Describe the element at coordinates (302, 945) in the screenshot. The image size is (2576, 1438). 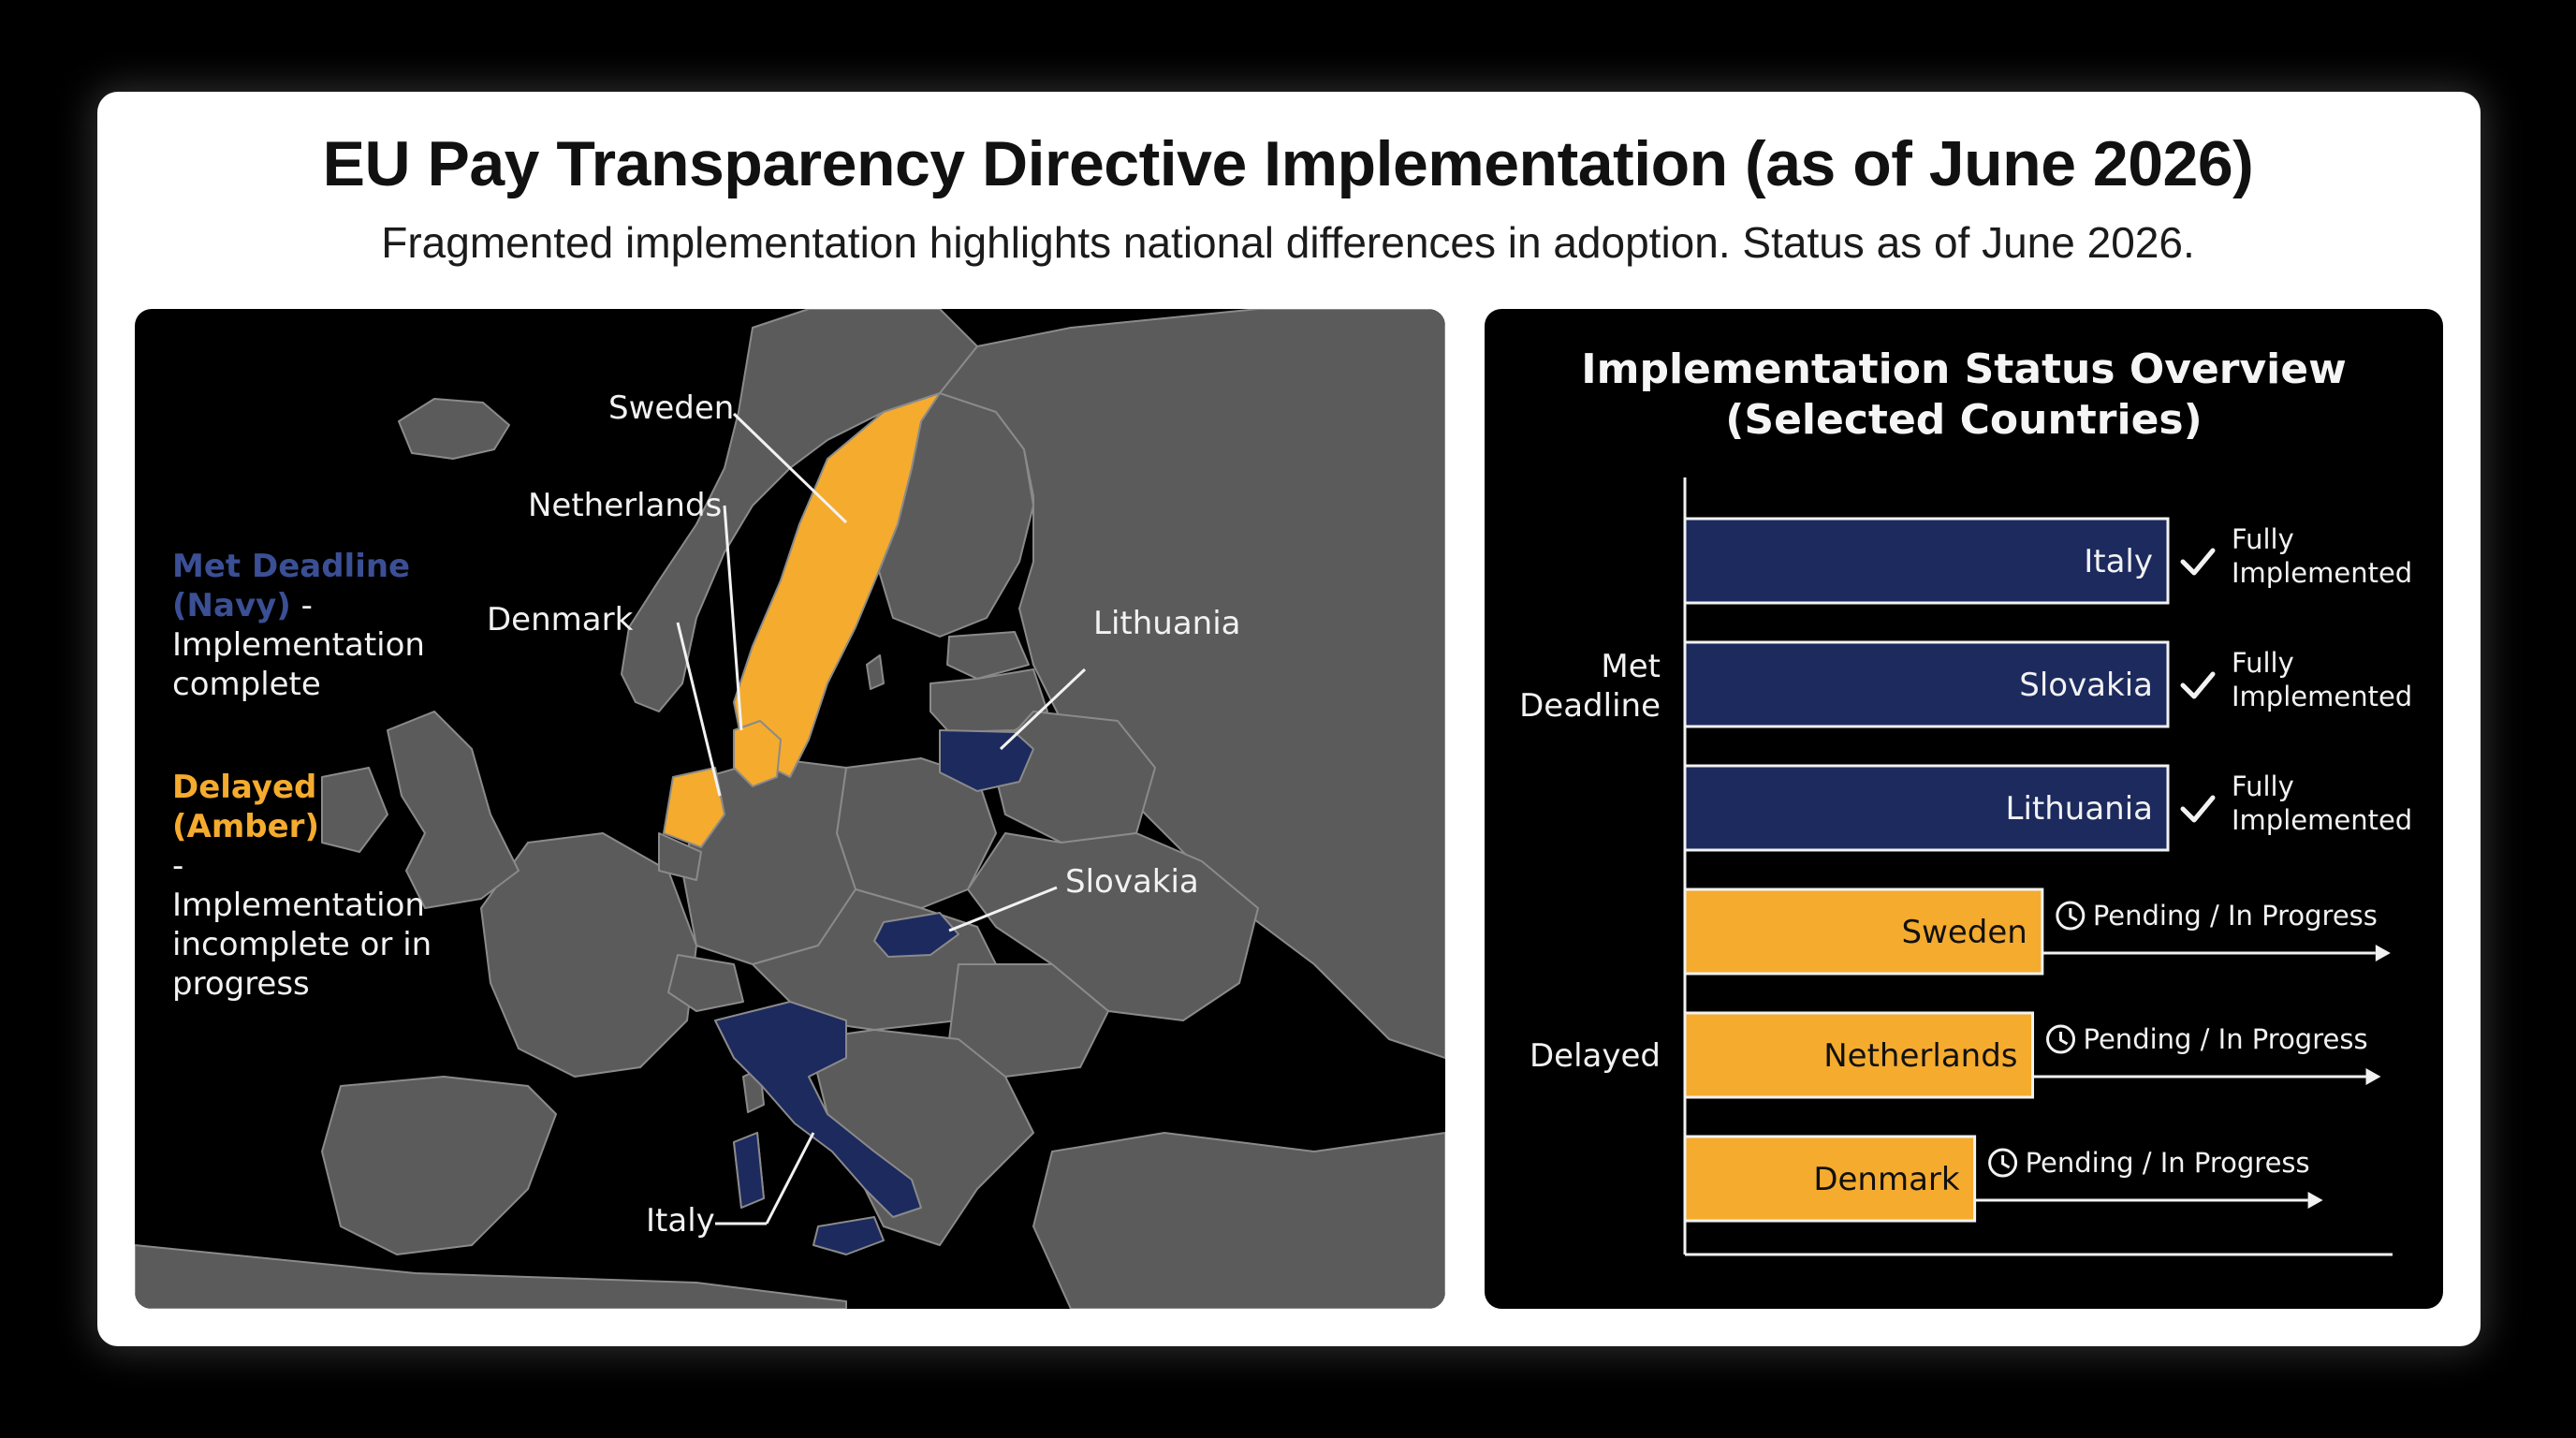
I see `legend-delayed-desc: Implementation incomplete or in progress` at that location.